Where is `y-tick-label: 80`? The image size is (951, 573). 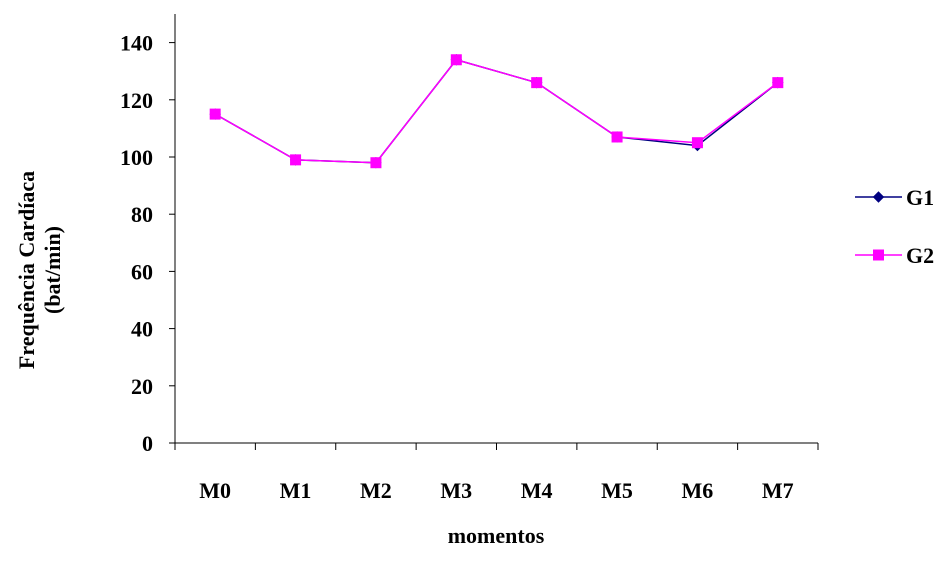
y-tick-label: 80 is located at coordinates (142, 214).